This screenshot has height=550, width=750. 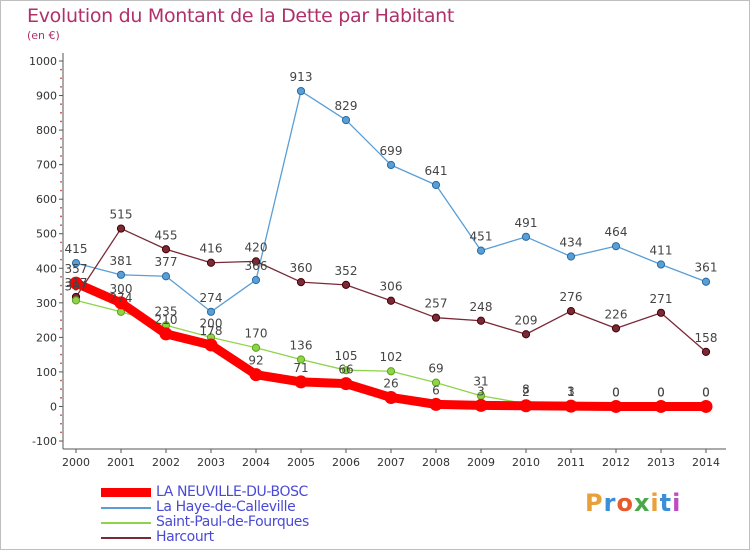 What do you see at coordinates (166, 311) in the screenshot?
I see `data-label-saint-paul-de-fourques: 235` at bounding box center [166, 311].